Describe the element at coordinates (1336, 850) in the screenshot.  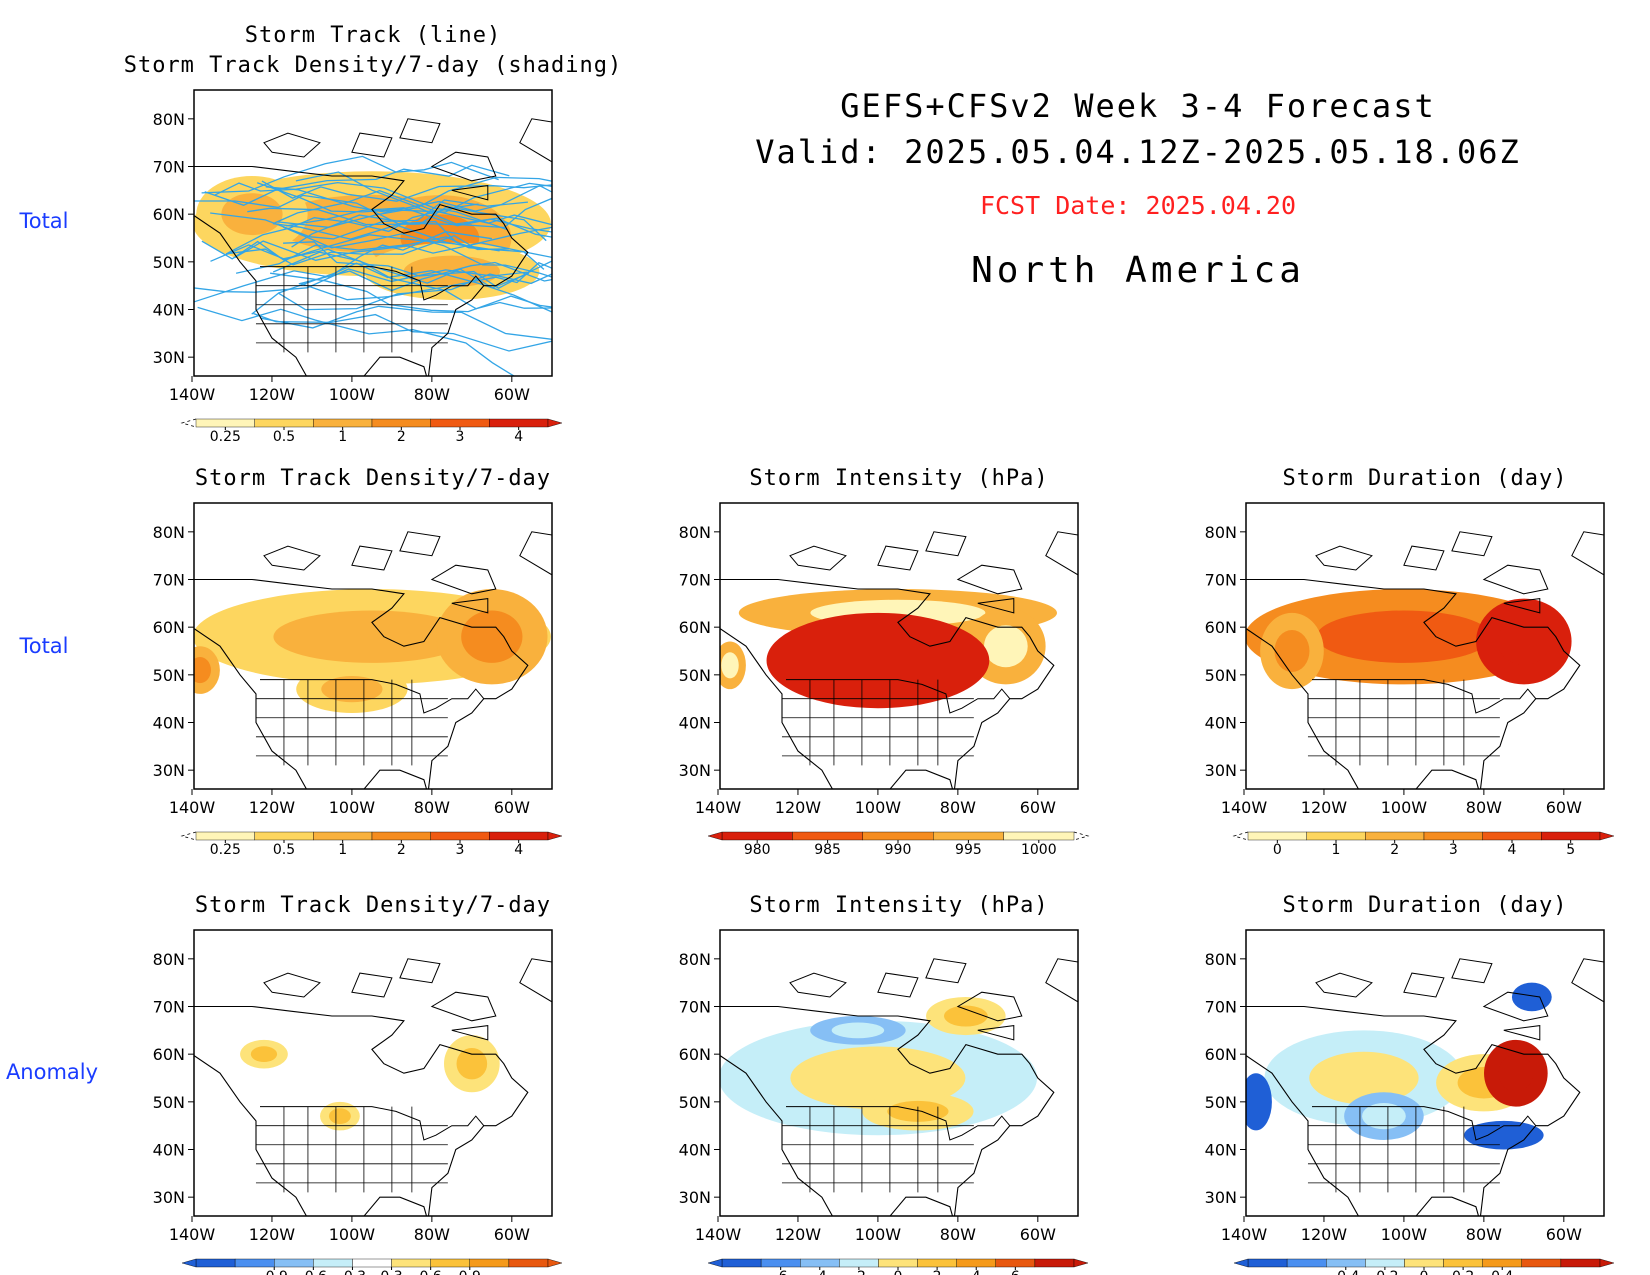
I see `colorbar-label: 1` at that location.